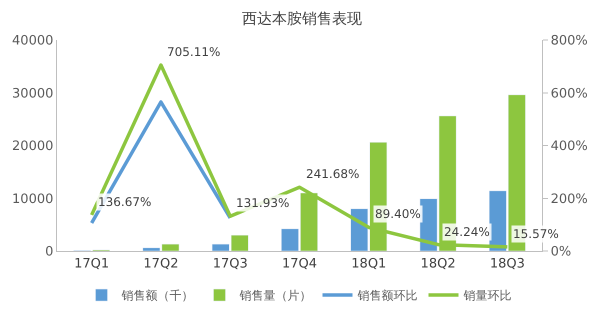  I want to click on chart-title: 西达本胺销售表现, so click(302, 18).